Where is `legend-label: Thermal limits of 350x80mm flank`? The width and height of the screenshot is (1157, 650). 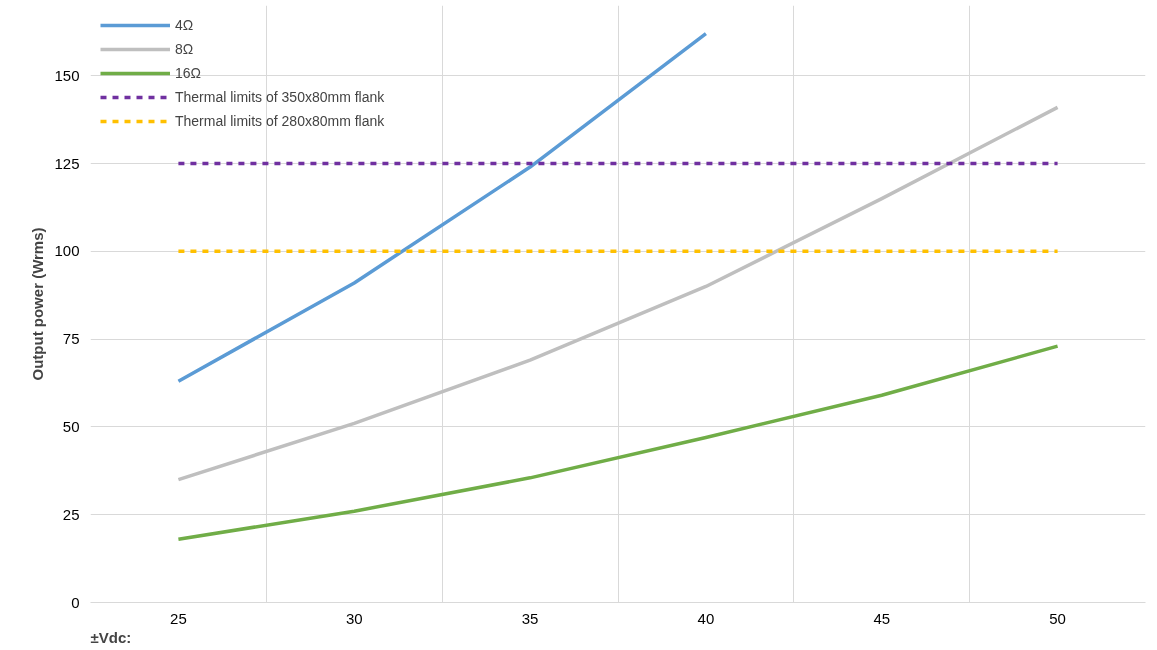 legend-label: Thermal limits of 350x80mm flank is located at coordinates (280, 97).